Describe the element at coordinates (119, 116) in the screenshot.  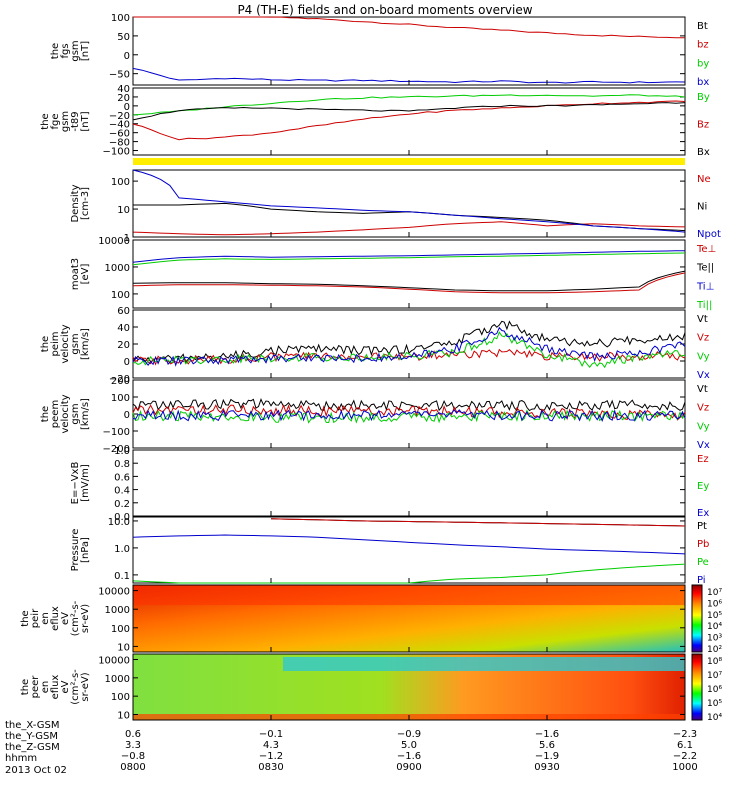
I see `y-tick-label: −20` at that location.